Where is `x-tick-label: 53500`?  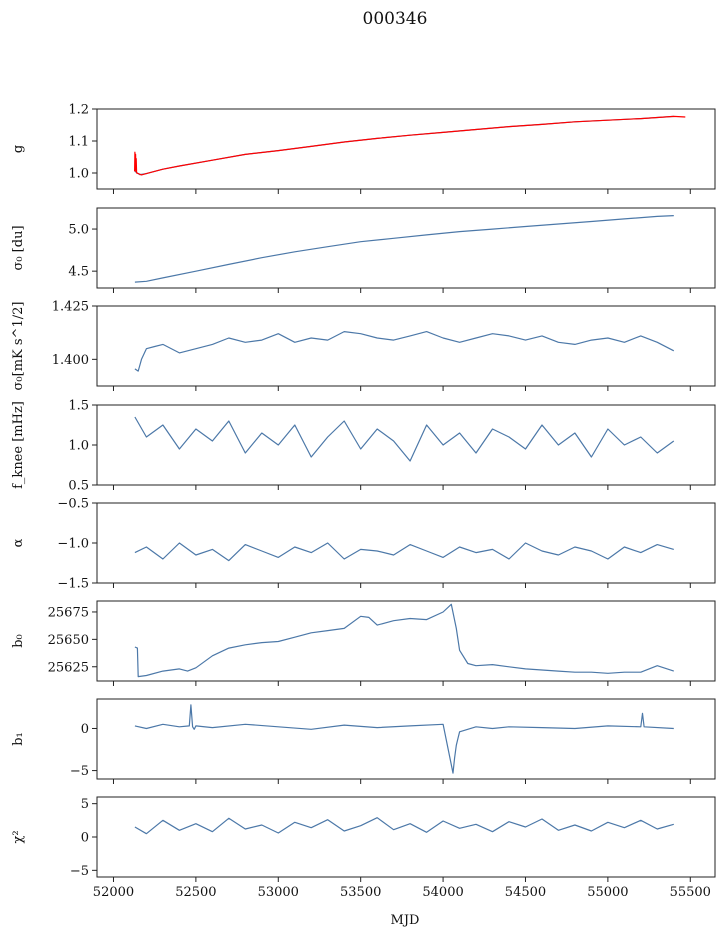 x-tick-label: 53500 is located at coordinates (360, 892).